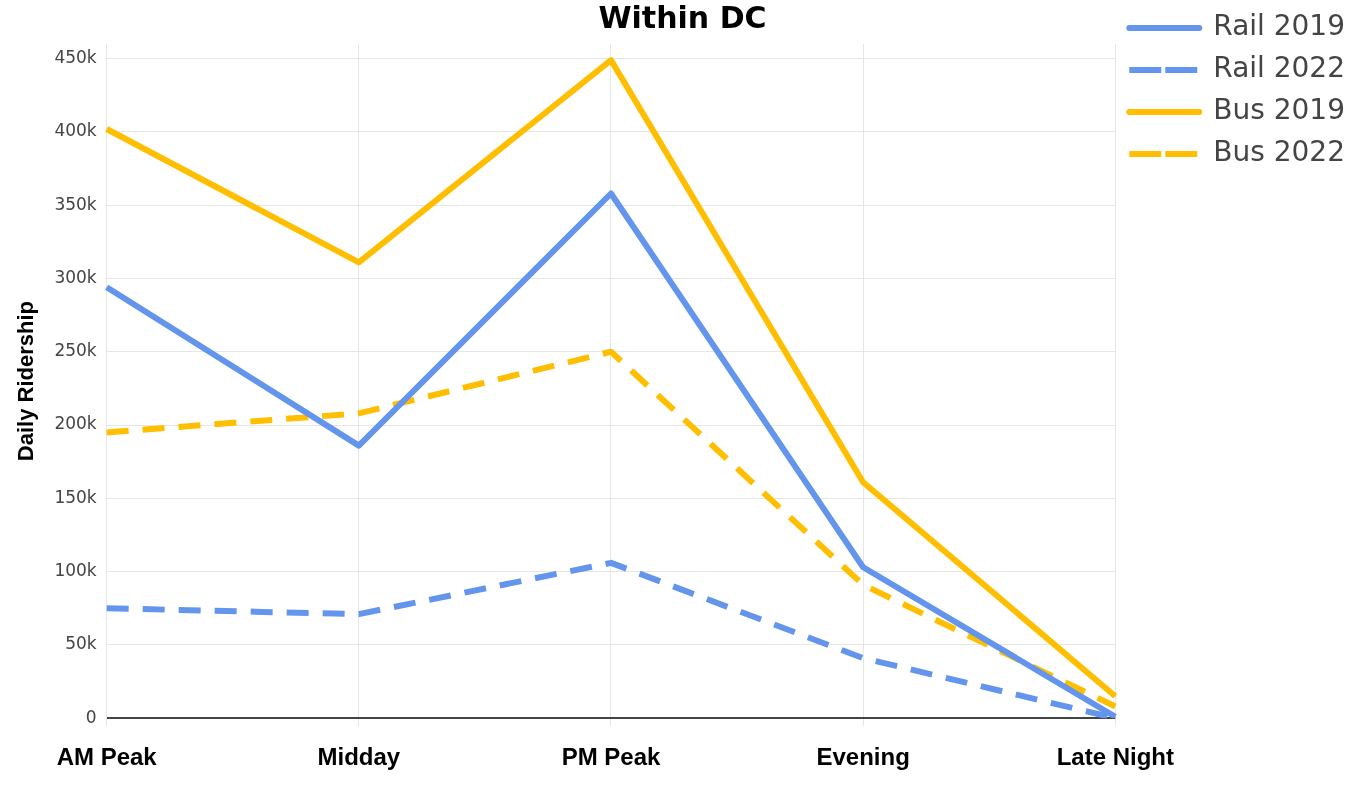 The width and height of the screenshot is (1370, 801). I want to click on x-tick-label: Late Night, so click(1115, 757).